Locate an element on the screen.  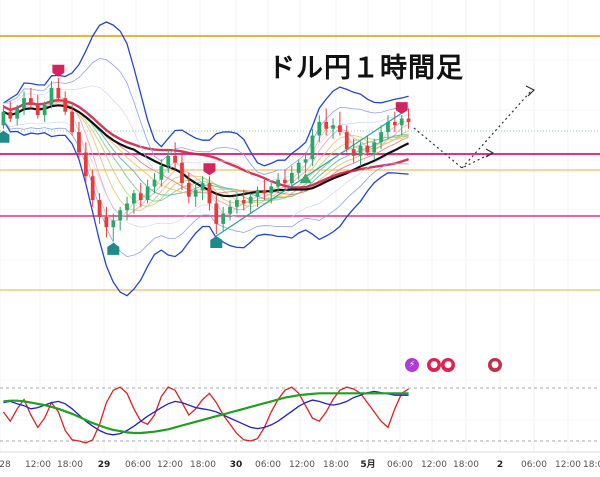
band-inner-upper is located at coordinates (206, 134).